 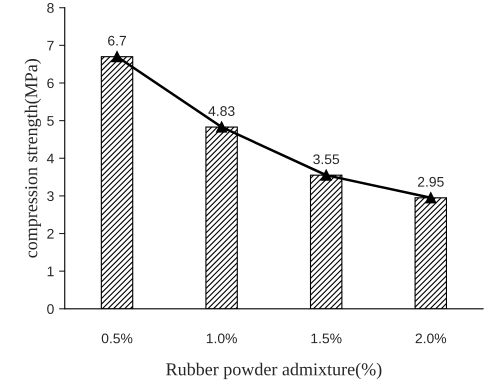 I want to click on x-tick-label: 2.0%, so click(x=431, y=338).